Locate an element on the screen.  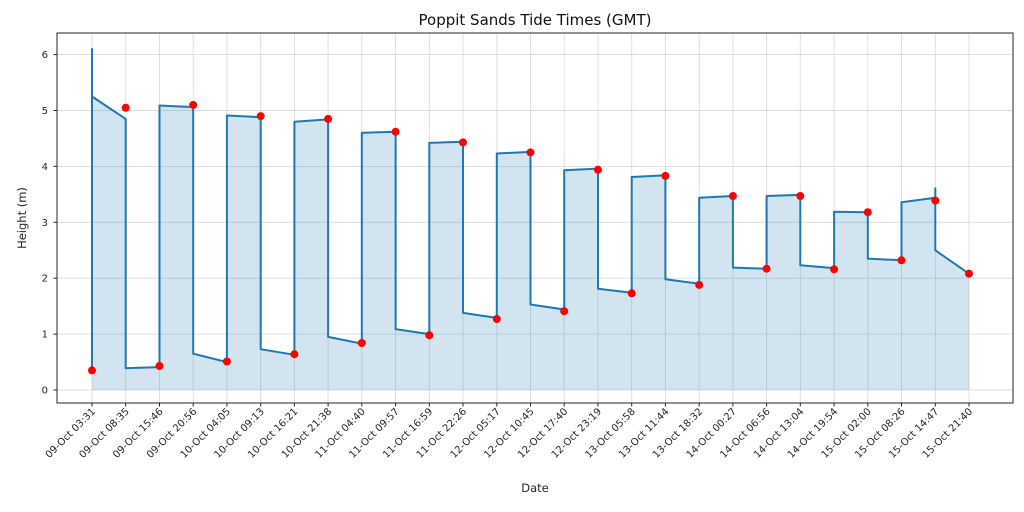
y-tick-label: 1 is located at coordinates (45, 335).